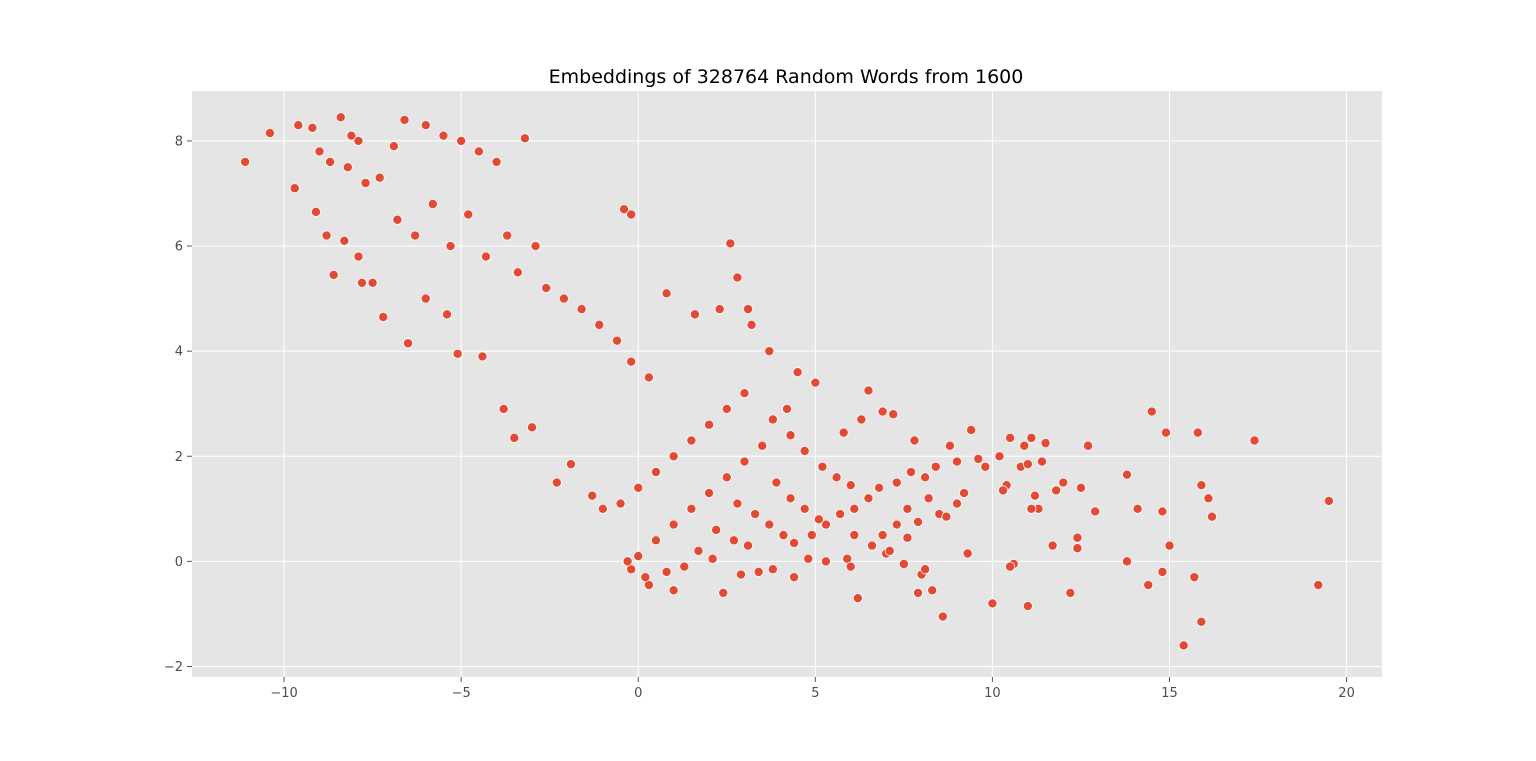  I want to click on x-tick-label: 0, so click(638, 693).